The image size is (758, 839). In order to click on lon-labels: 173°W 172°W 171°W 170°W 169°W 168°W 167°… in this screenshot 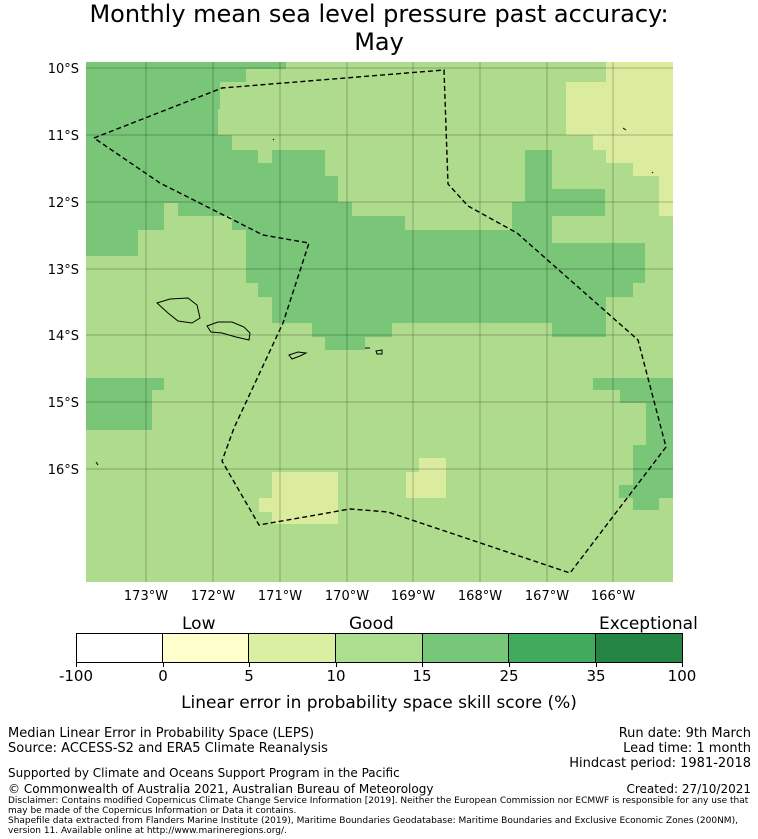, I will do `click(379, 594)`.